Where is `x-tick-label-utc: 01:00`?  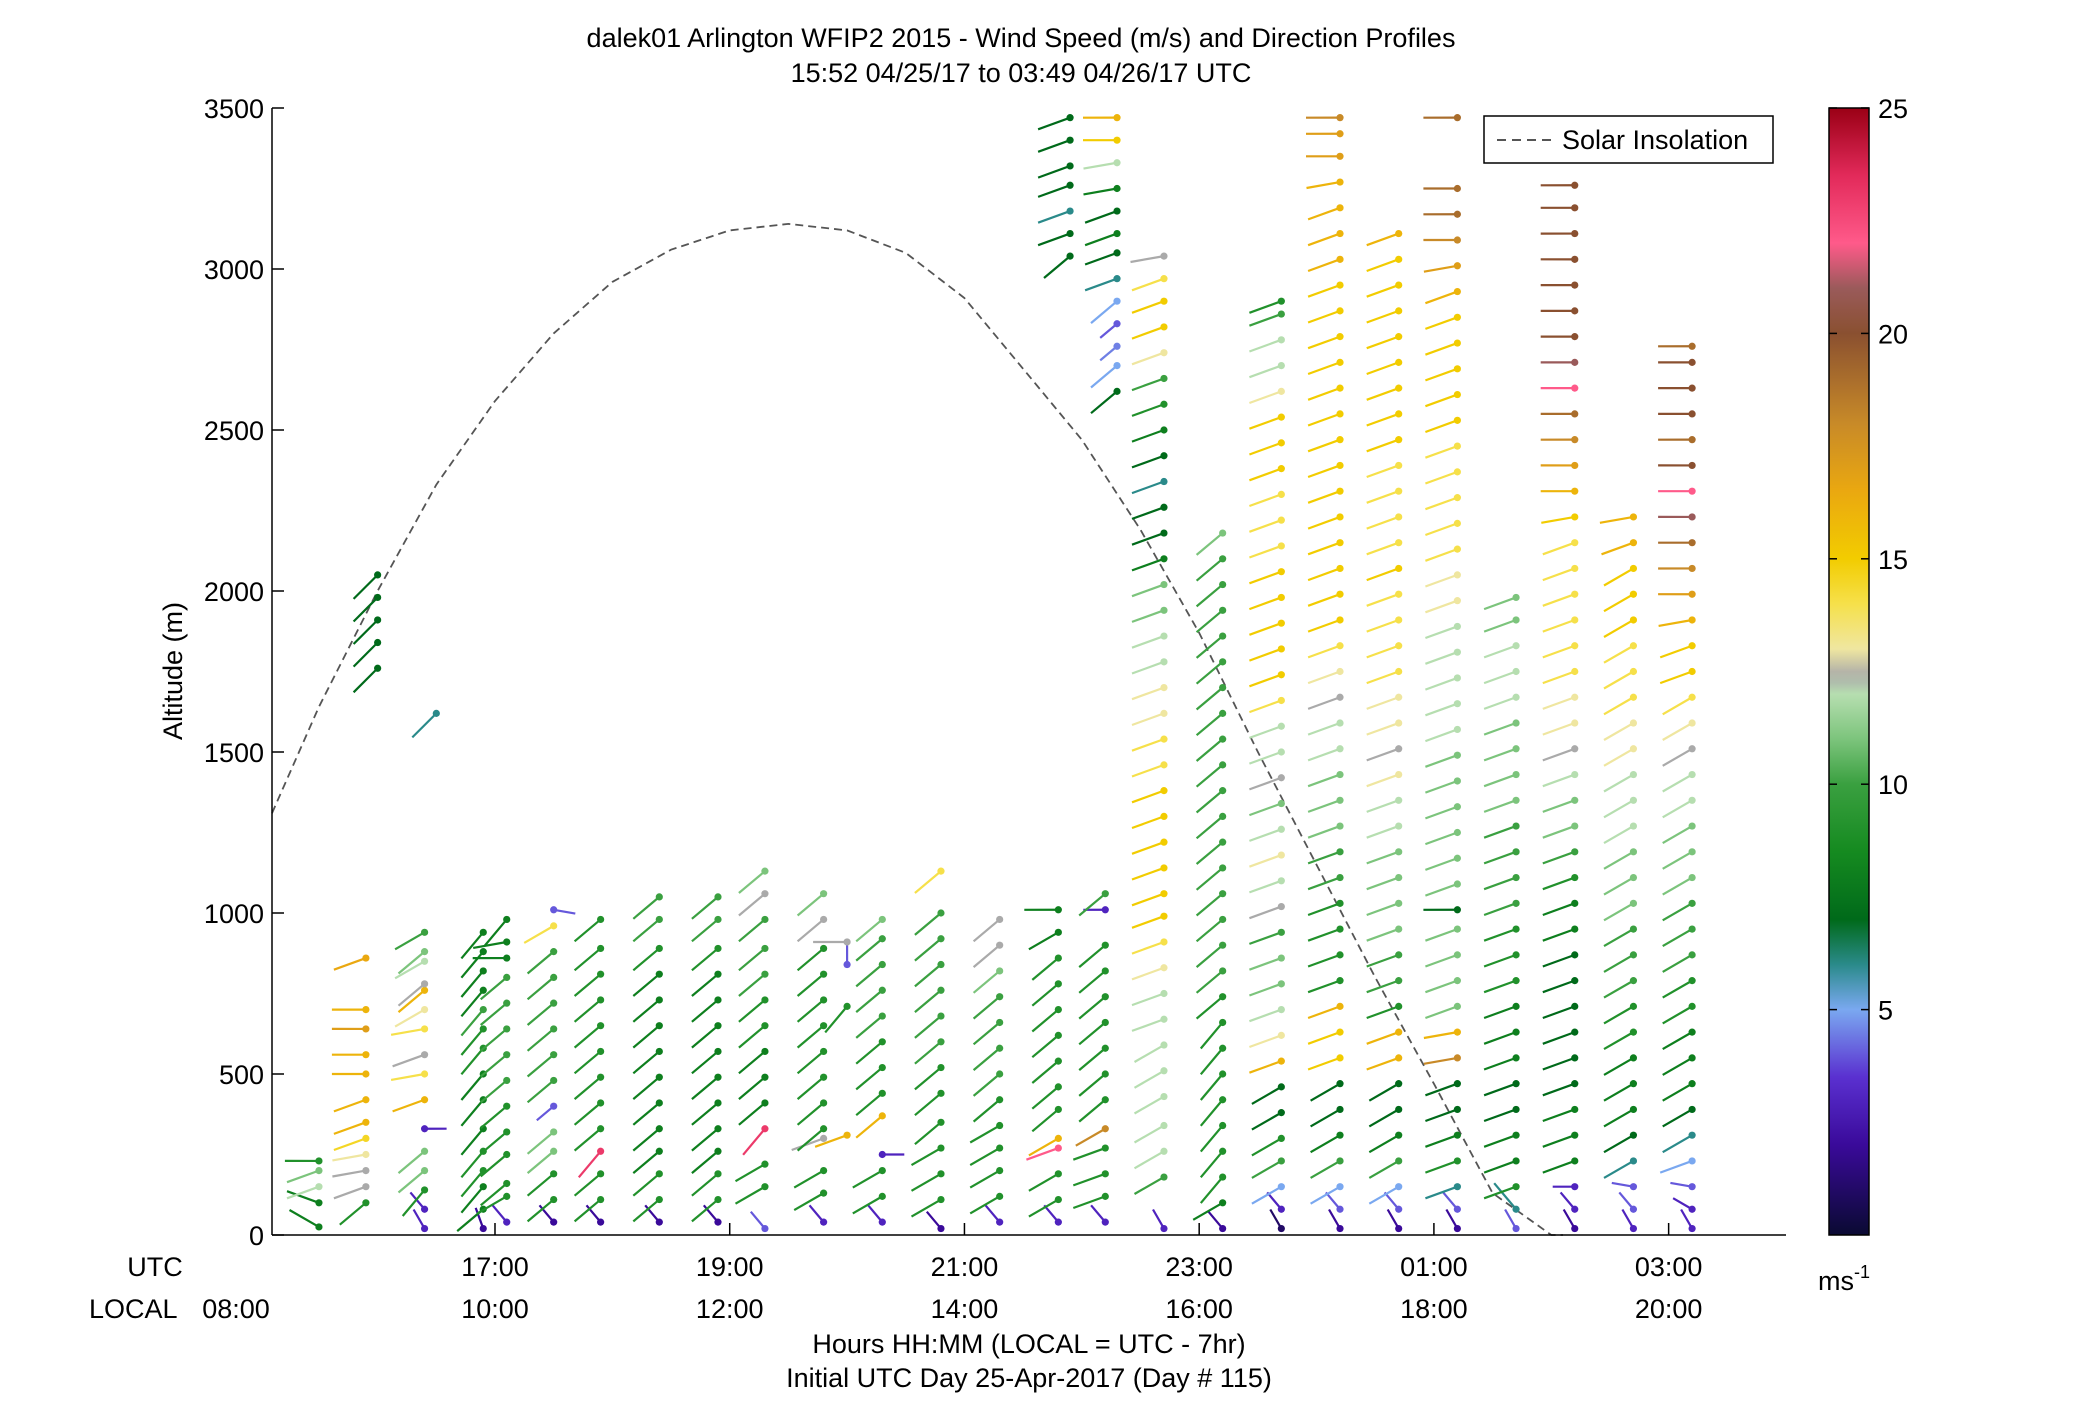
x-tick-label-utc: 01:00 is located at coordinates (1434, 1267).